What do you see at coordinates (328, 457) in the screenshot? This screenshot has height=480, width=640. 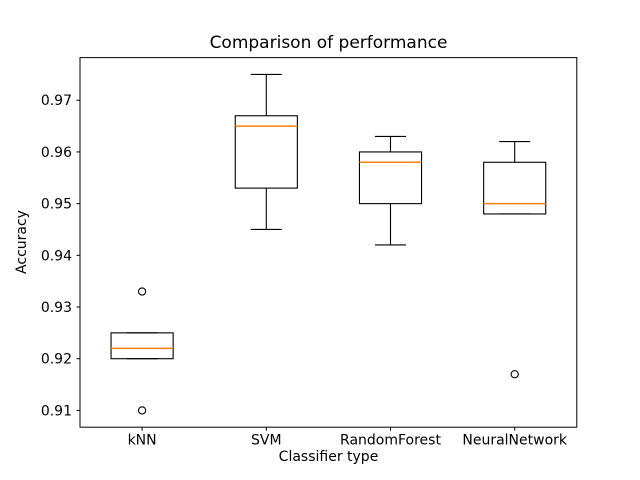 I see `x-axis-label: Classifier type` at bounding box center [328, 457].